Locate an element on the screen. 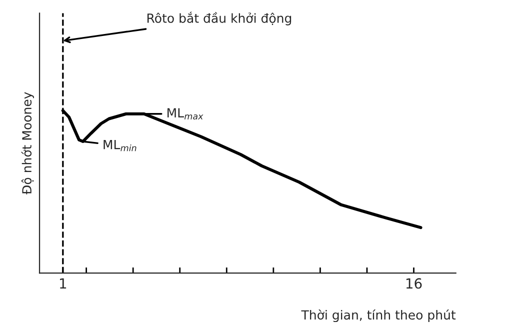 This screenshot has height=329, width=527. annotation: Rôto bắt đầu khởi động is located at coordinates (219, 19).